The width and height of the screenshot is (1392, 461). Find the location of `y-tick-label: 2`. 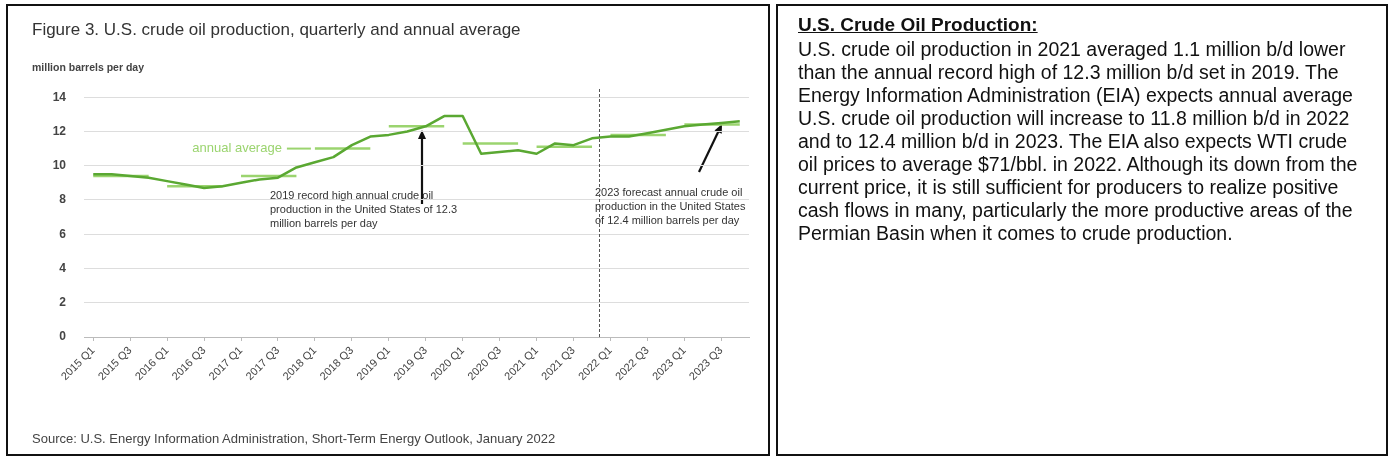

y-tick-label: 2 is located at coordinates (63, 302).